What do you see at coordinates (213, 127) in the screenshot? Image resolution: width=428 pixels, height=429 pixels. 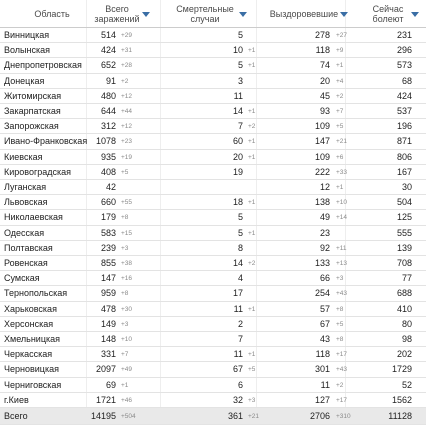 I see `table-row: Запорожская 312 +12 7 +2 109 +5 196` at bounding box center [213, 127].